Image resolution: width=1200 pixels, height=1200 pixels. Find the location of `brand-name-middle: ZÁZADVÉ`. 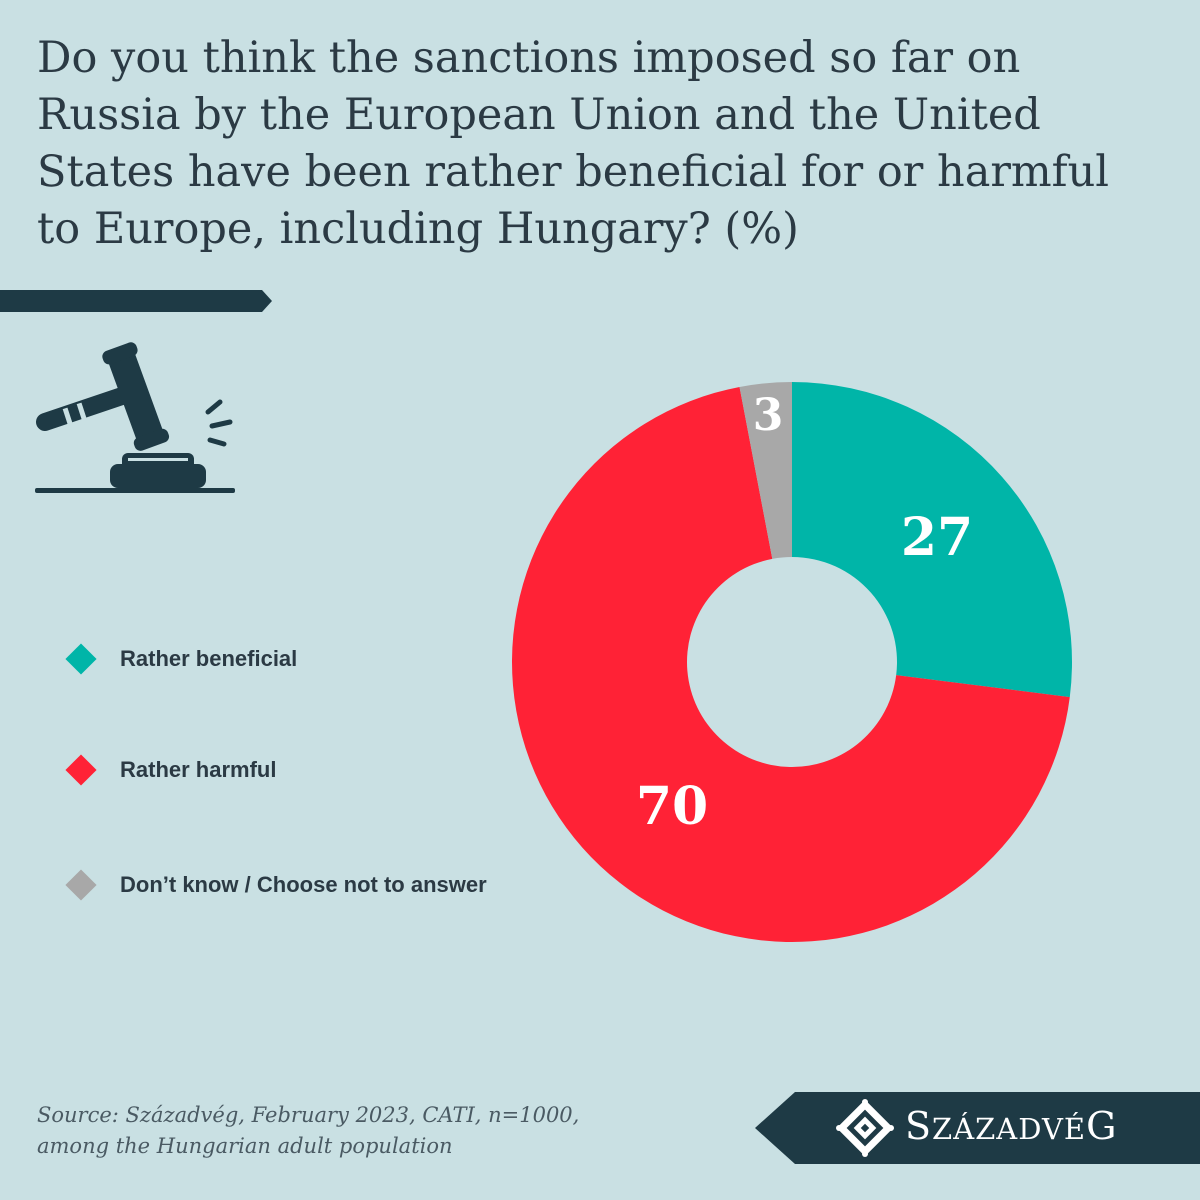

brand-name-middle: ZÁZADVÉ is located at coordinates (1009, 1129).